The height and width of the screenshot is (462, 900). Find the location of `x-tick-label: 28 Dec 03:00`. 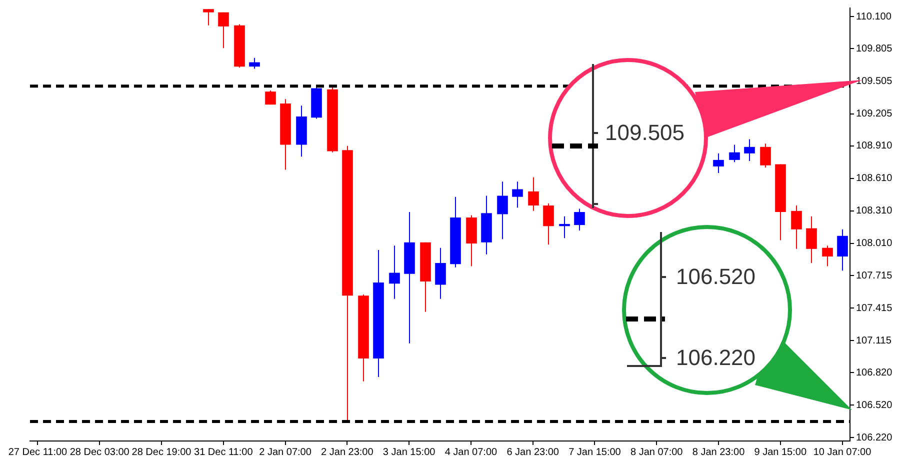

x-tick-label: 28 Dec 03:00 is located at coordinates (100, 452).